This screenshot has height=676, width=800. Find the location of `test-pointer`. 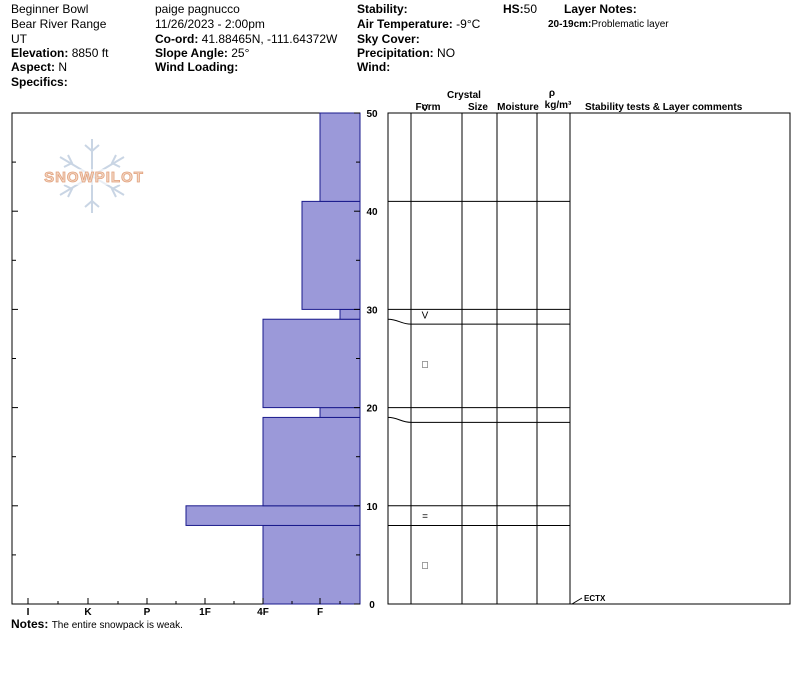

test-pointer is located at coordinates (577, 601).